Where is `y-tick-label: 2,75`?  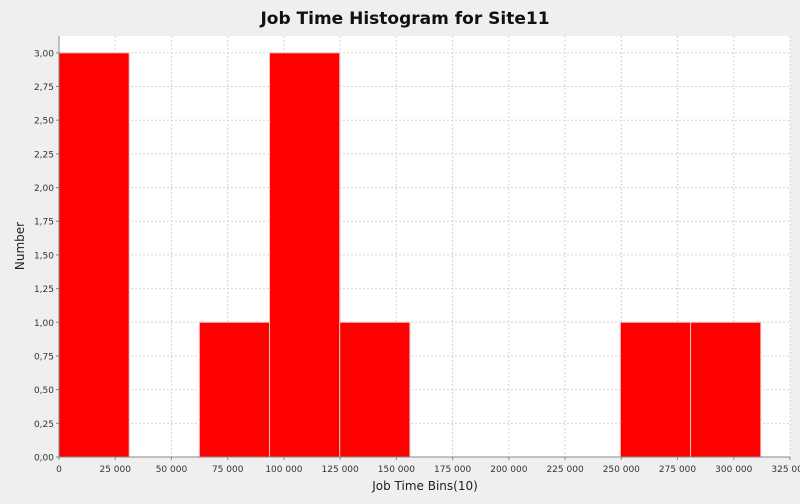 y-tick-label: 2,75 is located at coordinates (44, 88).